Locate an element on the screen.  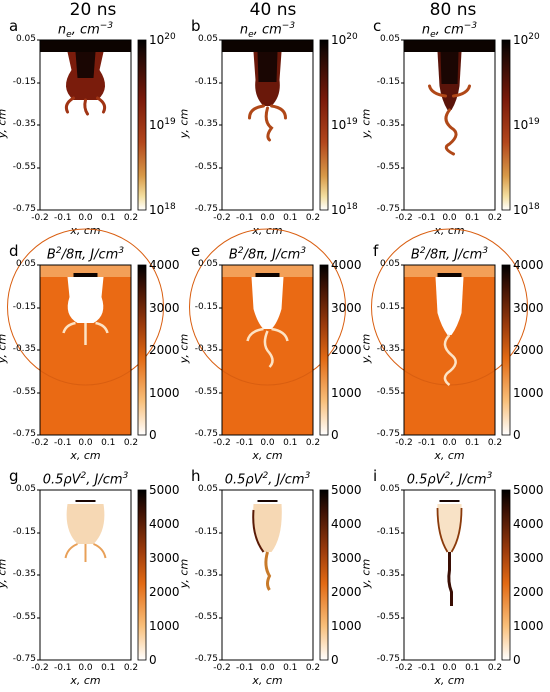
text-part: 2 is located at coordinates (422, 251).